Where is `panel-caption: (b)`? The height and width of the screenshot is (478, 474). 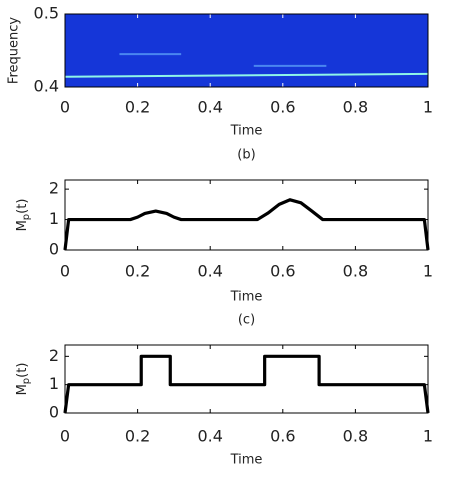
panel-caption: (b) is located at coordinates (246, 155).